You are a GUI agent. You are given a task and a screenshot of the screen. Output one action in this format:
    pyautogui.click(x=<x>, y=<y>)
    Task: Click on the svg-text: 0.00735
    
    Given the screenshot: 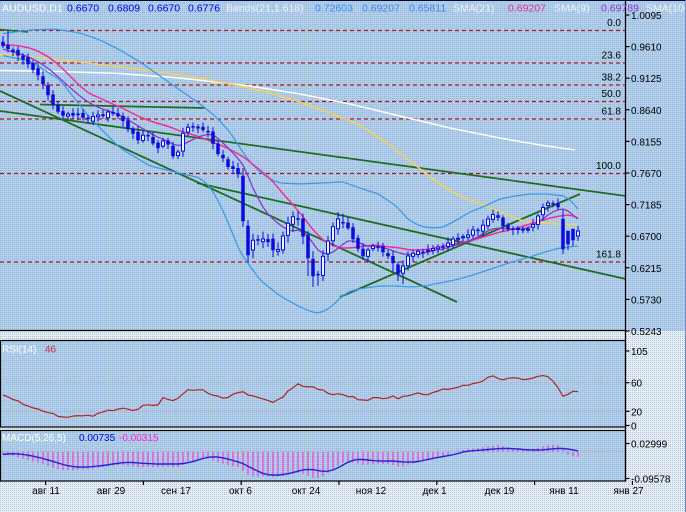 What is the action you would take?
    pyautogui.click(x=97, y=438)
    